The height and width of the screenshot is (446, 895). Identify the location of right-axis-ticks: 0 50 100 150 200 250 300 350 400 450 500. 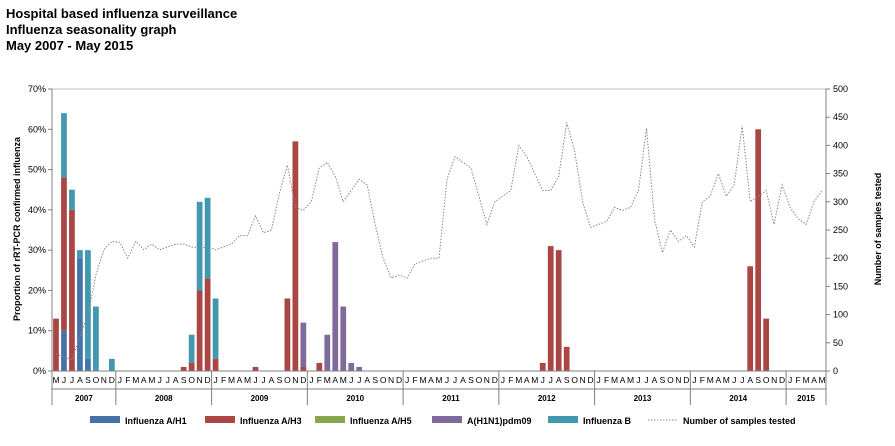
(837, 230).